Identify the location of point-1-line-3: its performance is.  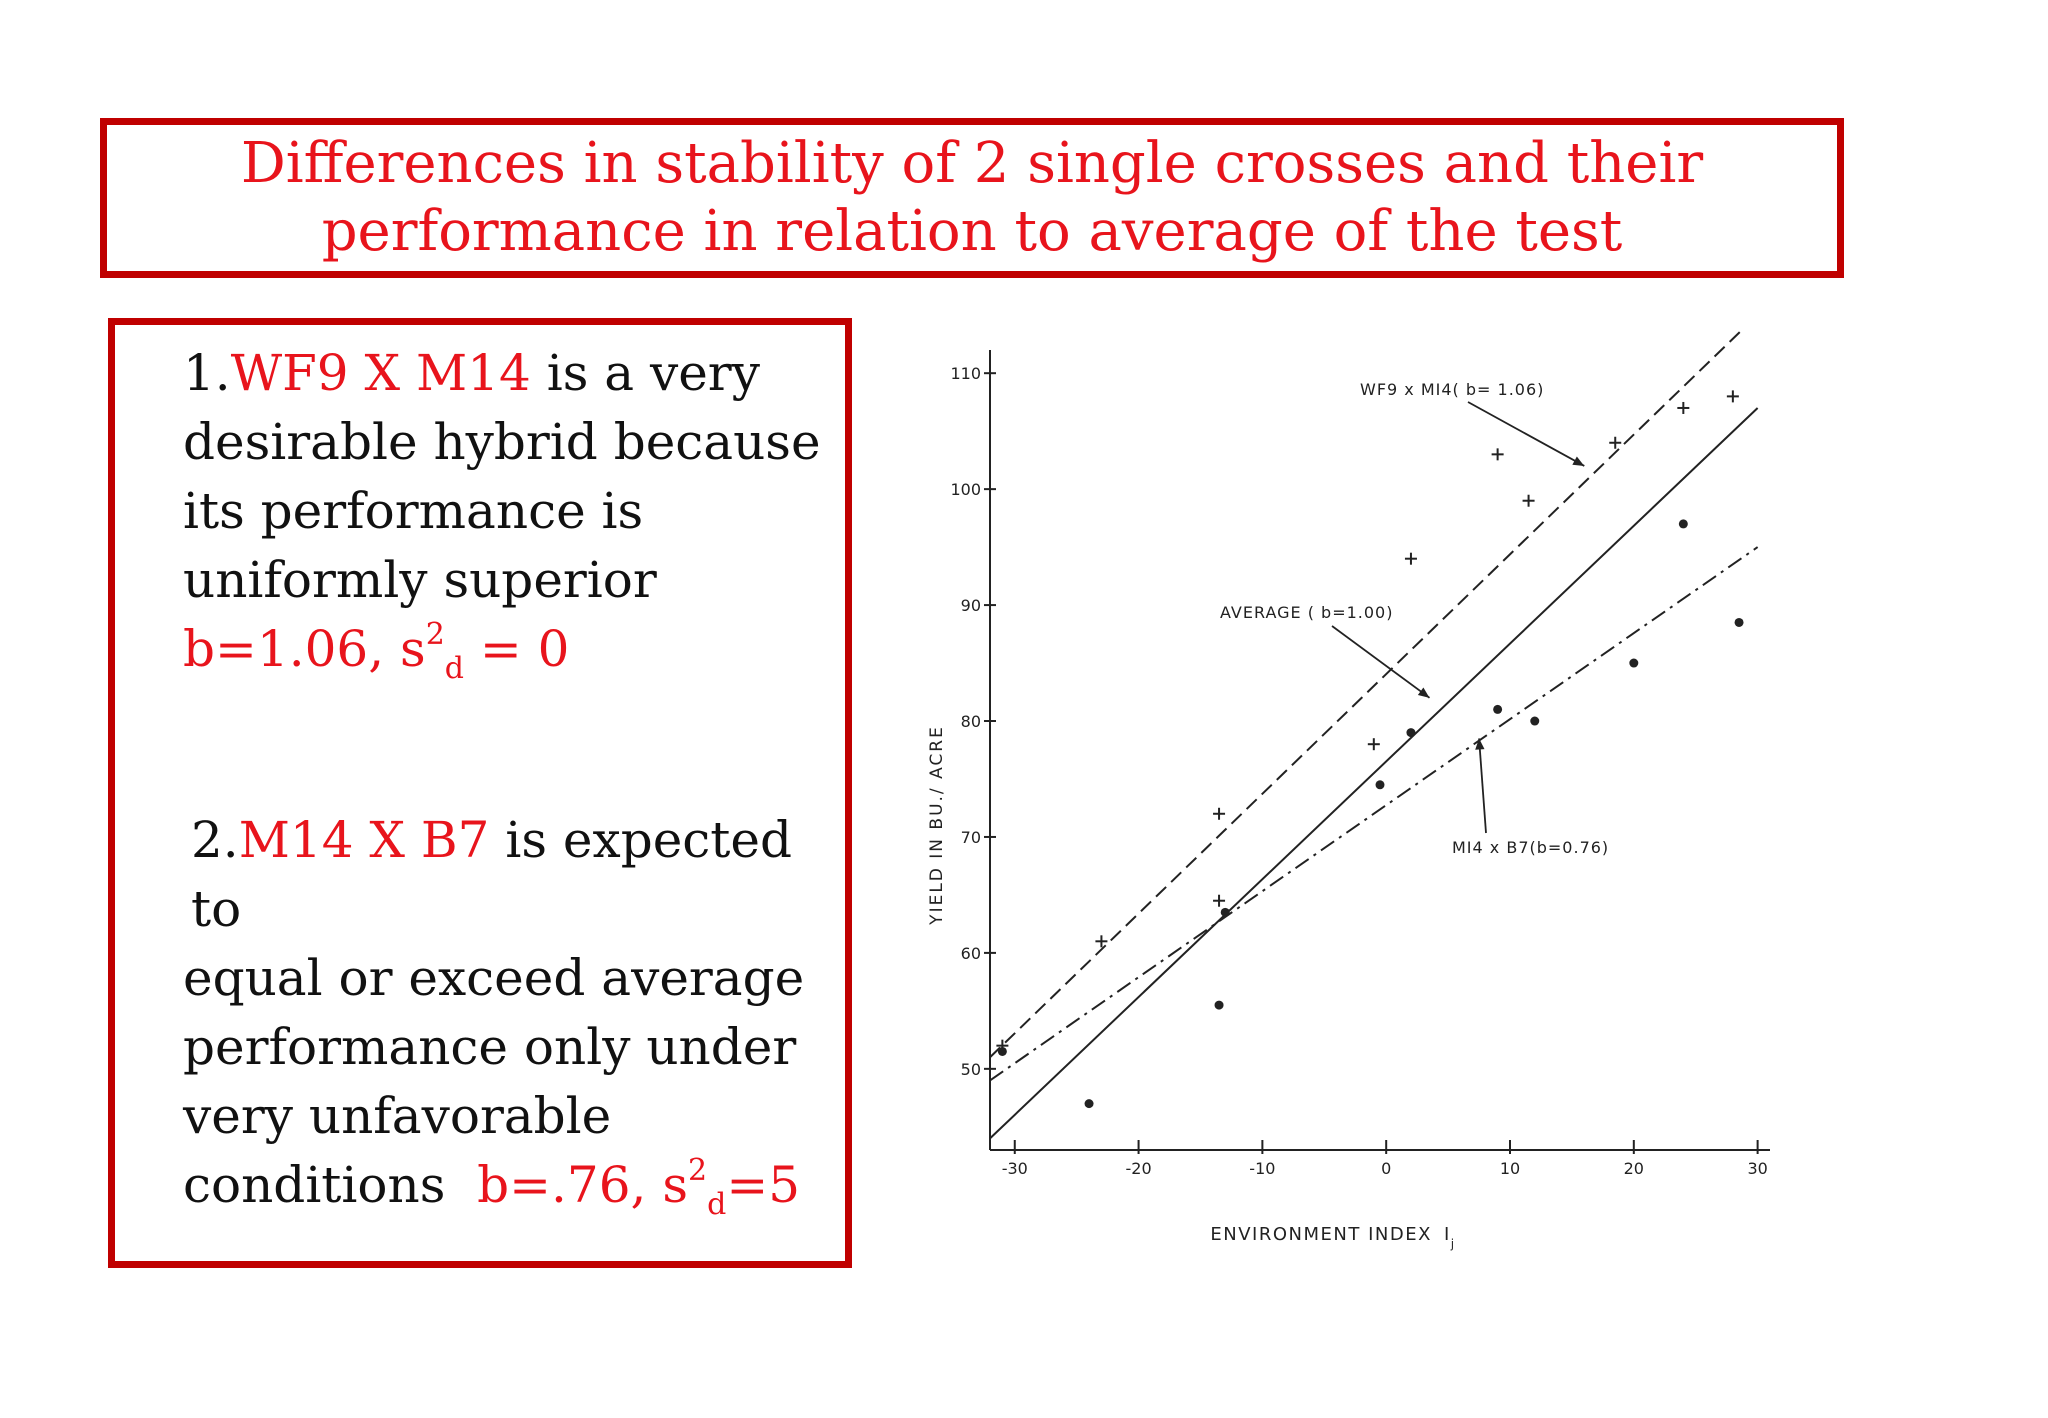
(413, 511).